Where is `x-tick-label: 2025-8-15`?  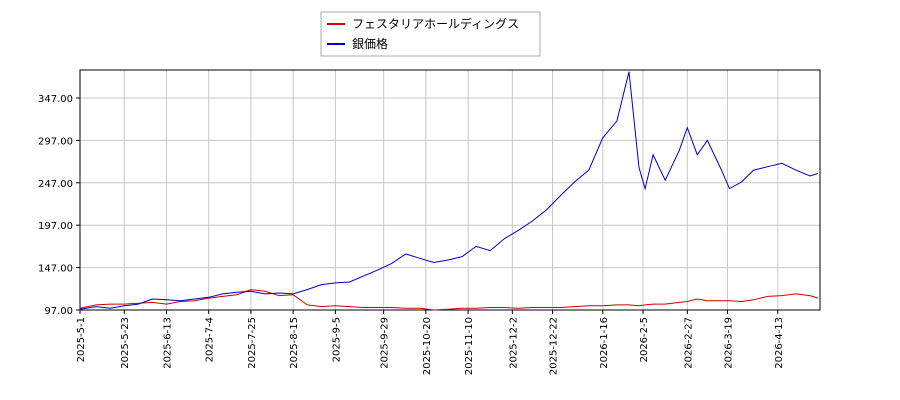 x-tick-label: 2025-8-15 is located at coordinates (294, 343).